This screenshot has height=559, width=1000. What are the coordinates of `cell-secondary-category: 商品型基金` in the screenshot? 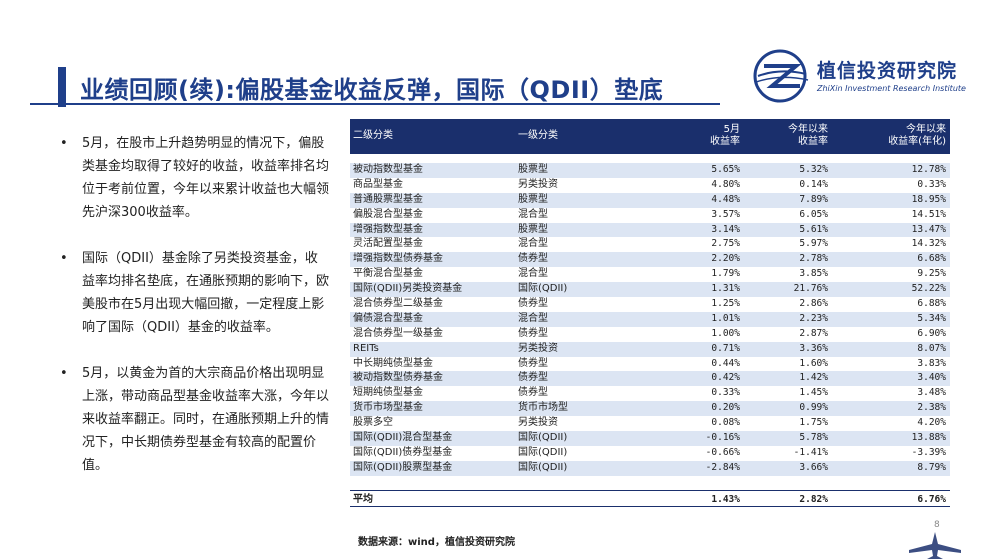 It's located at (378, 184).